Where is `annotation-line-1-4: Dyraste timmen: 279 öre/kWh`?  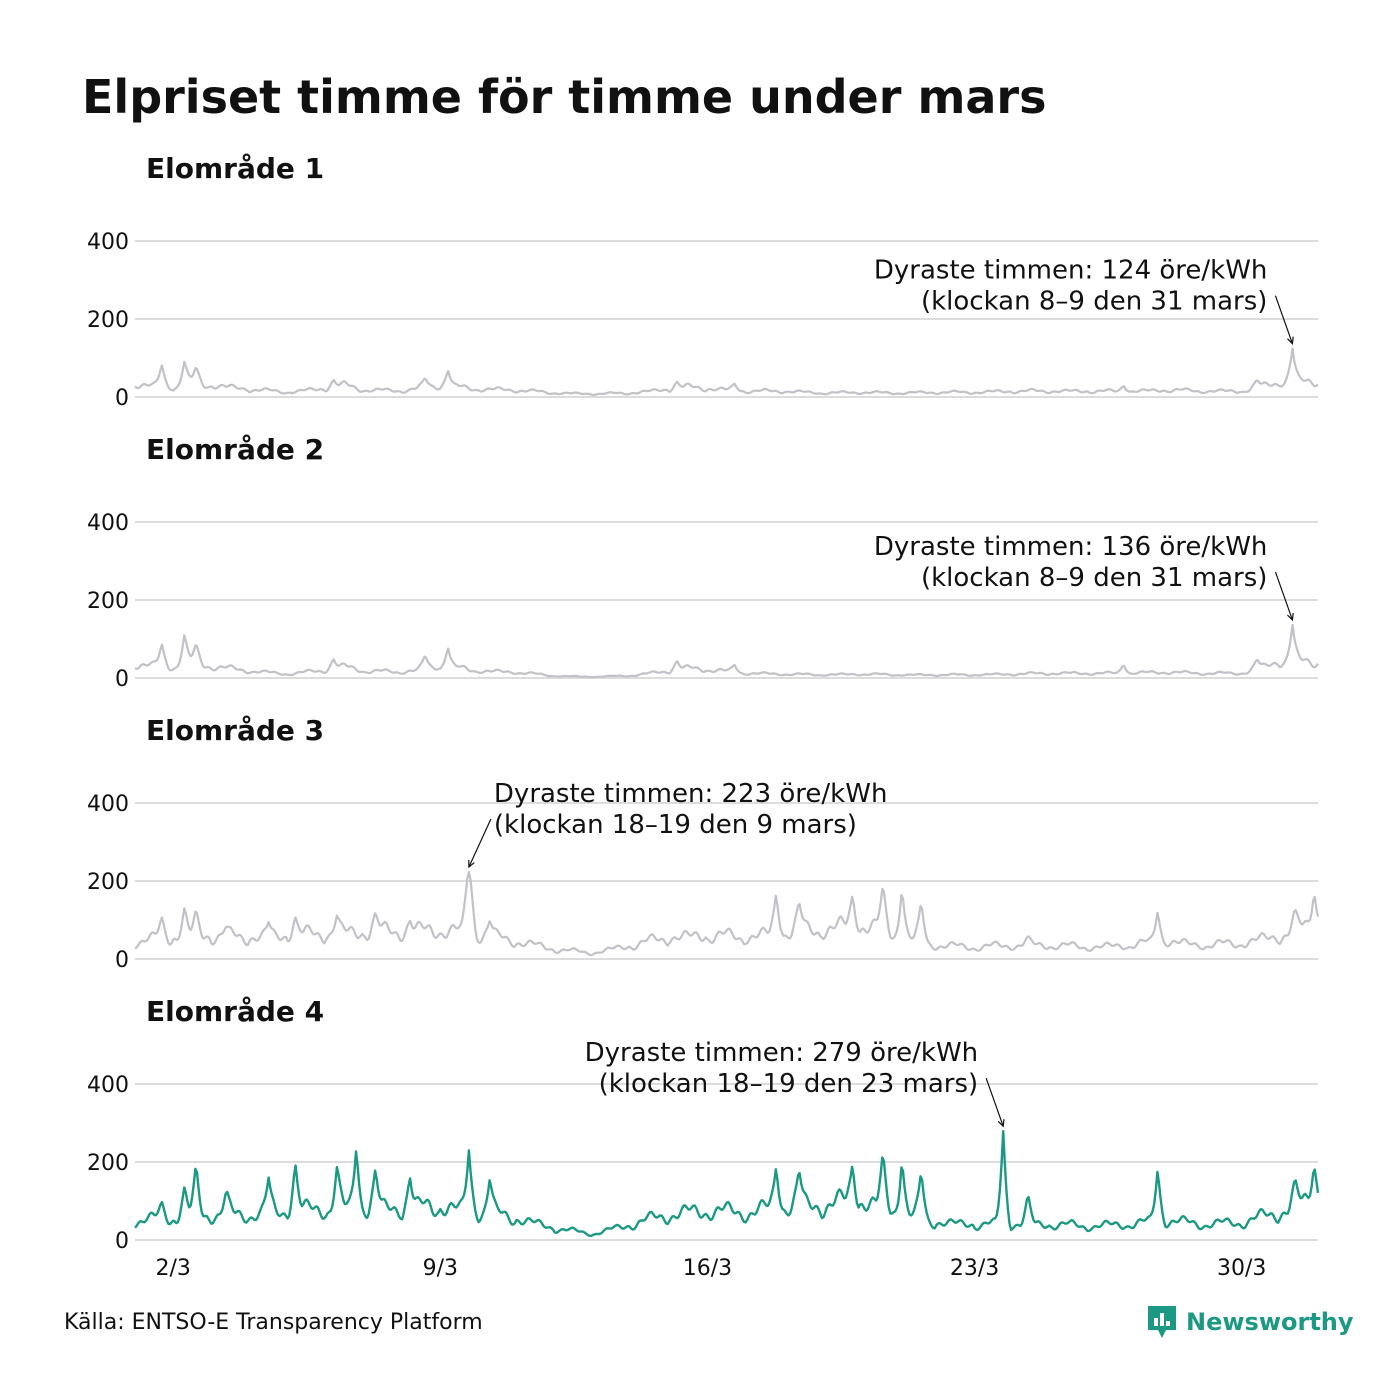
annotation-line-1-4: Dyraste timmen: 279 öre/kWh is located at coordinates (782, 1053).